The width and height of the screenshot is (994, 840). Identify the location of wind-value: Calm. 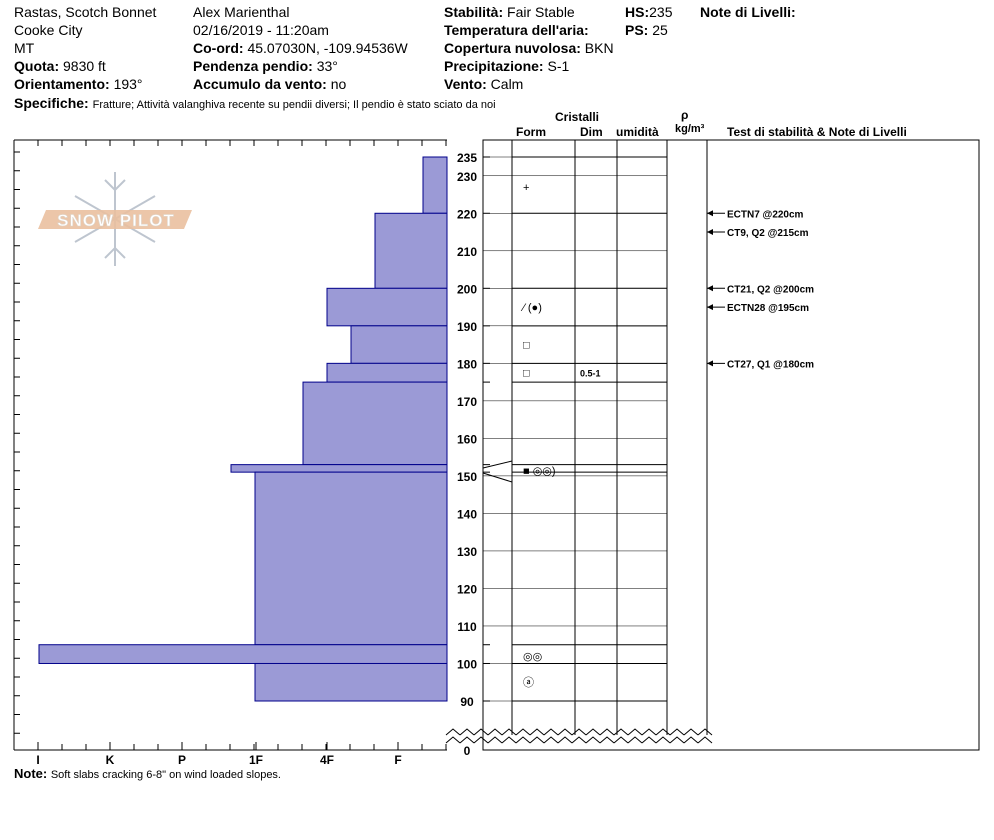
(507, 84).